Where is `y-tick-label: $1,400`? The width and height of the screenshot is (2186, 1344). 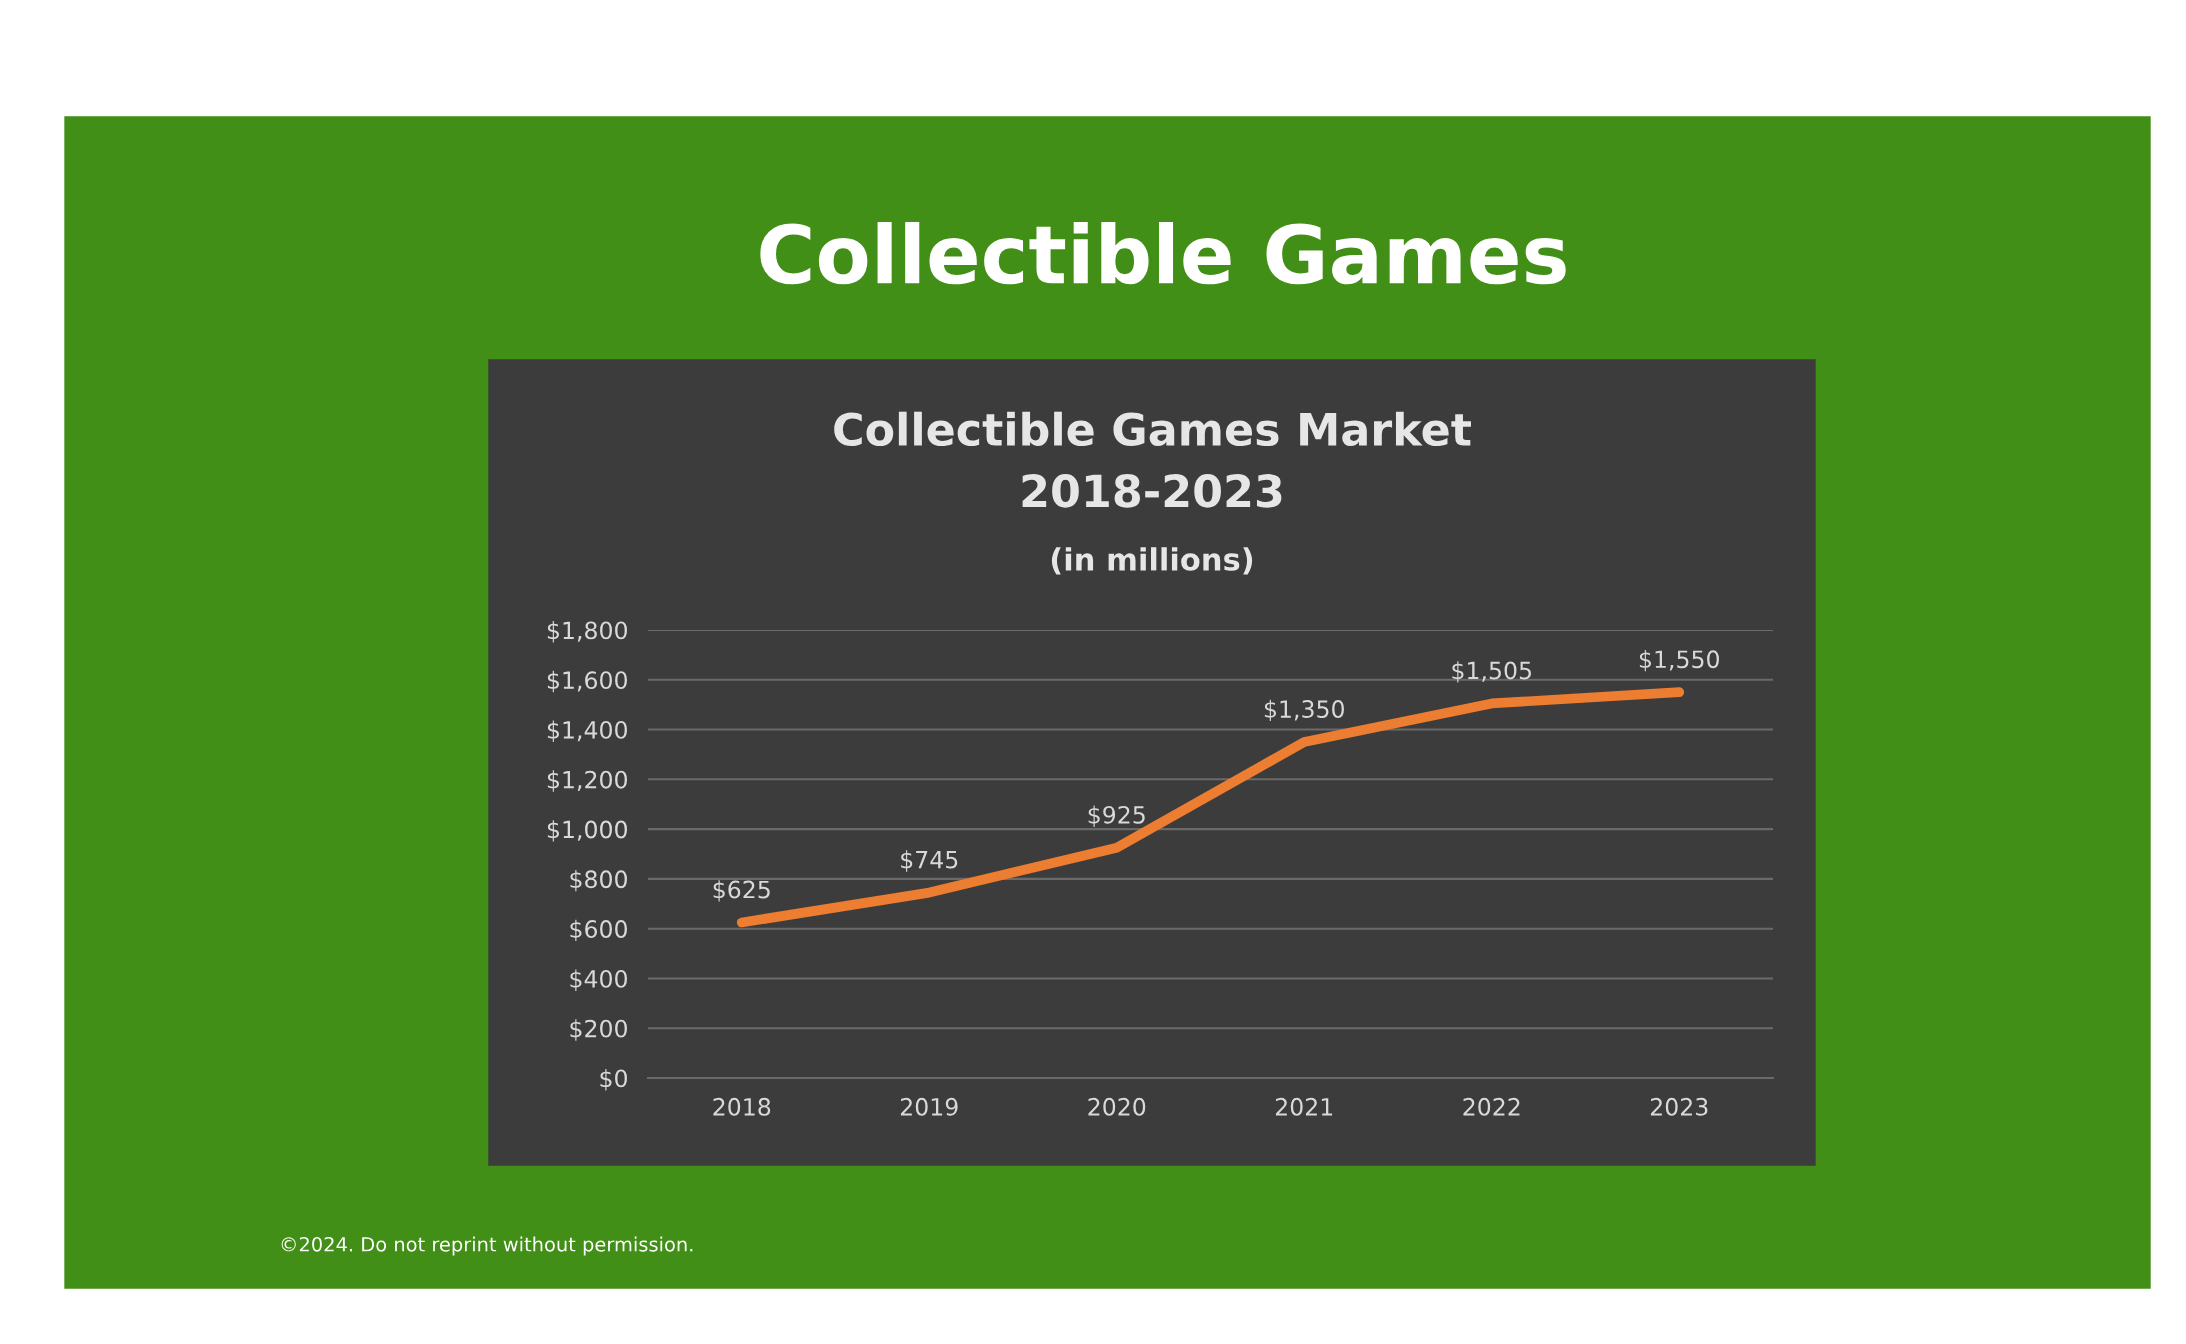 y-tick-label: $1,400 is located at coordinates (587, 731).